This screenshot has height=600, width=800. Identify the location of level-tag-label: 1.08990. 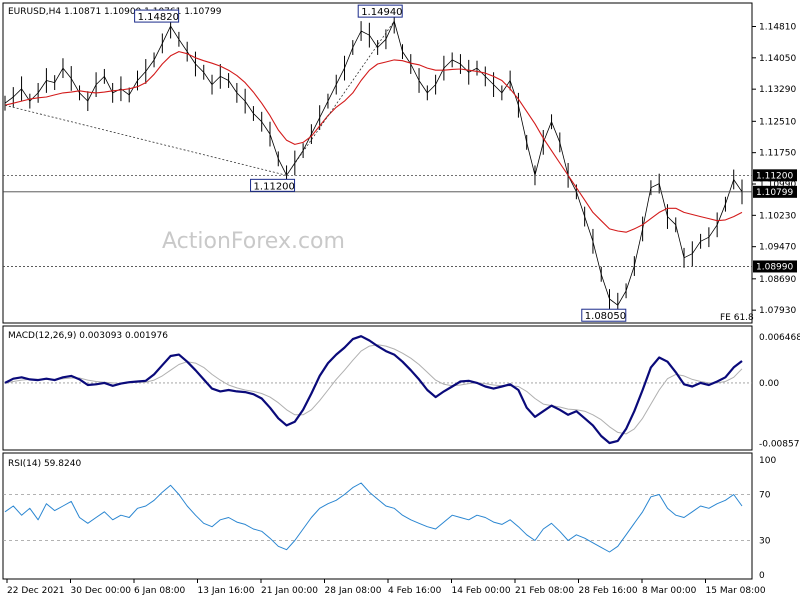
(774, 267).